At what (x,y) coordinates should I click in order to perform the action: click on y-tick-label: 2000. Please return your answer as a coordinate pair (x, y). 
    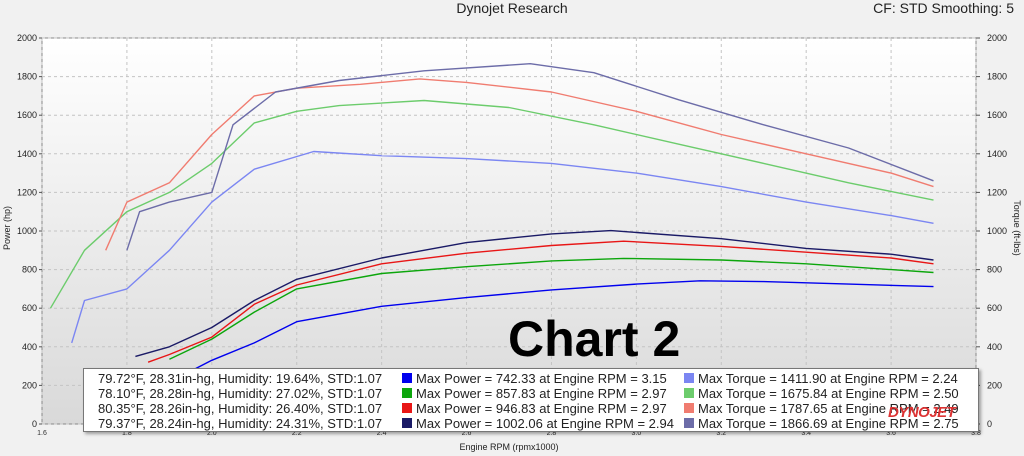
    Looking at the image, I should click on (27, 38).